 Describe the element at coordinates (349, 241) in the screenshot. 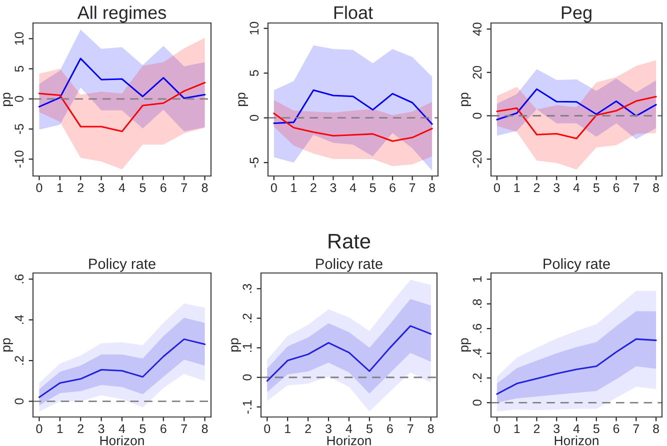

I see `chart-subtitle: Rate` at that location.